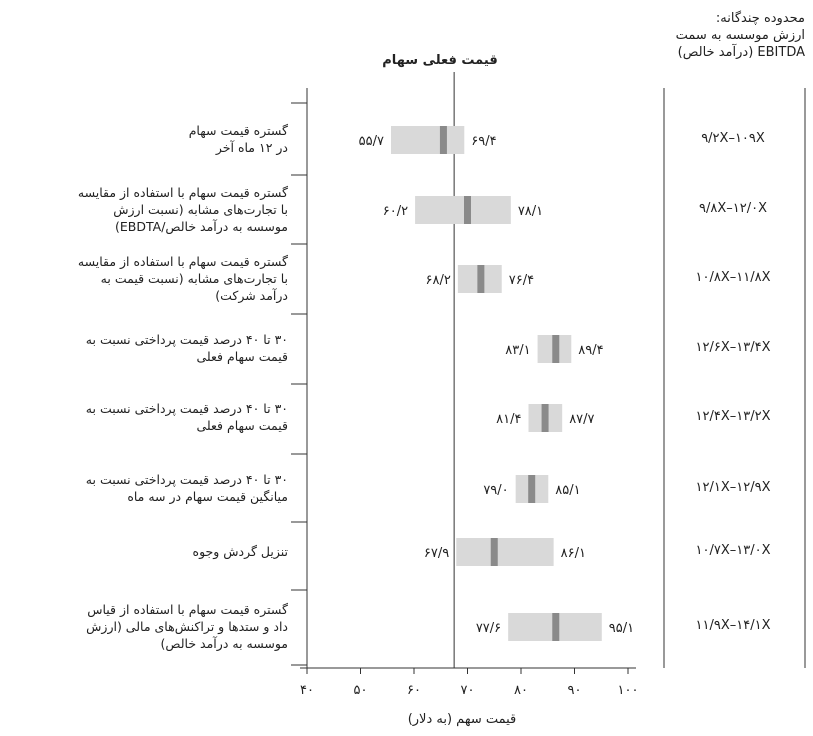  What do you see at coordinates (733, 625) in the screenshot?
I see `multiple-range: ۱۱/۹X–۱۴/۱X` at bounding box center [733, 625].